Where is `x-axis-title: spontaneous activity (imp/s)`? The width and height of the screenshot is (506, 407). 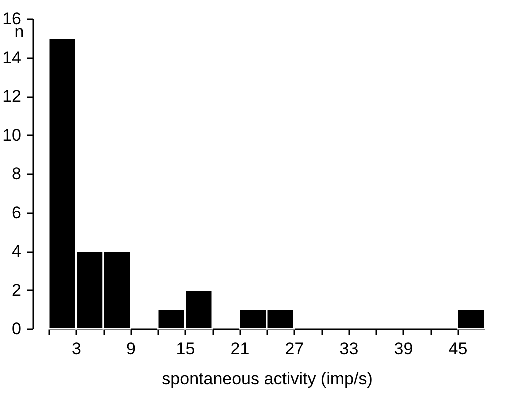
x-axis-title: spontaneous activity (imp/s) is located at coordinates (267, 379).